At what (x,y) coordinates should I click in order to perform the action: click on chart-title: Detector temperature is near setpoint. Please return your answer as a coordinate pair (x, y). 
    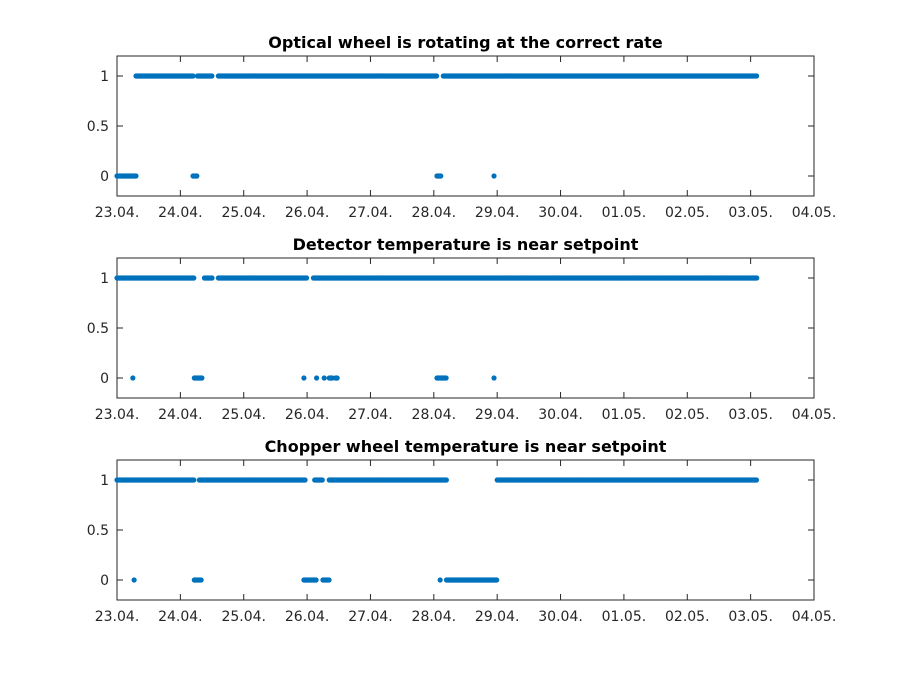
    Looking at the image, I should click on (466, 244).